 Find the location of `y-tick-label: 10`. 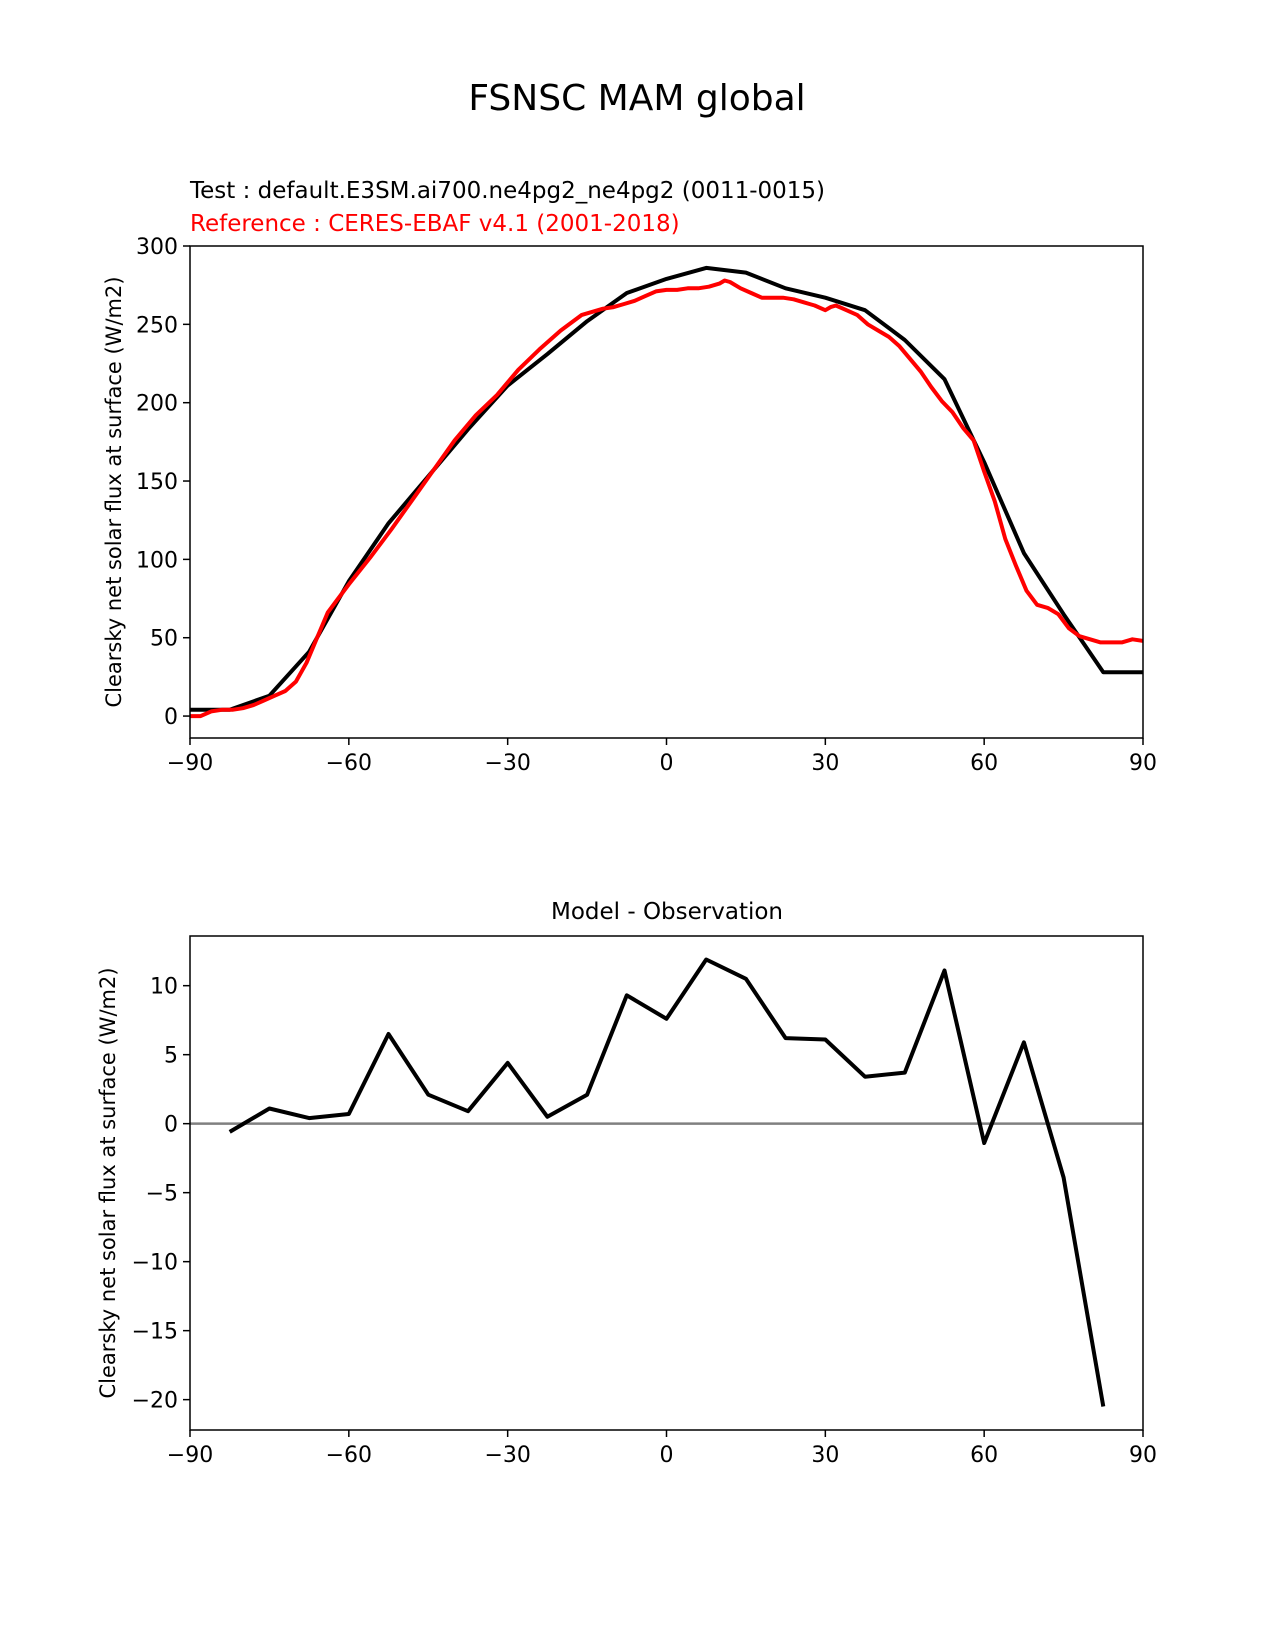

y-tick-label: 10 is located at coordinates (164, 987).